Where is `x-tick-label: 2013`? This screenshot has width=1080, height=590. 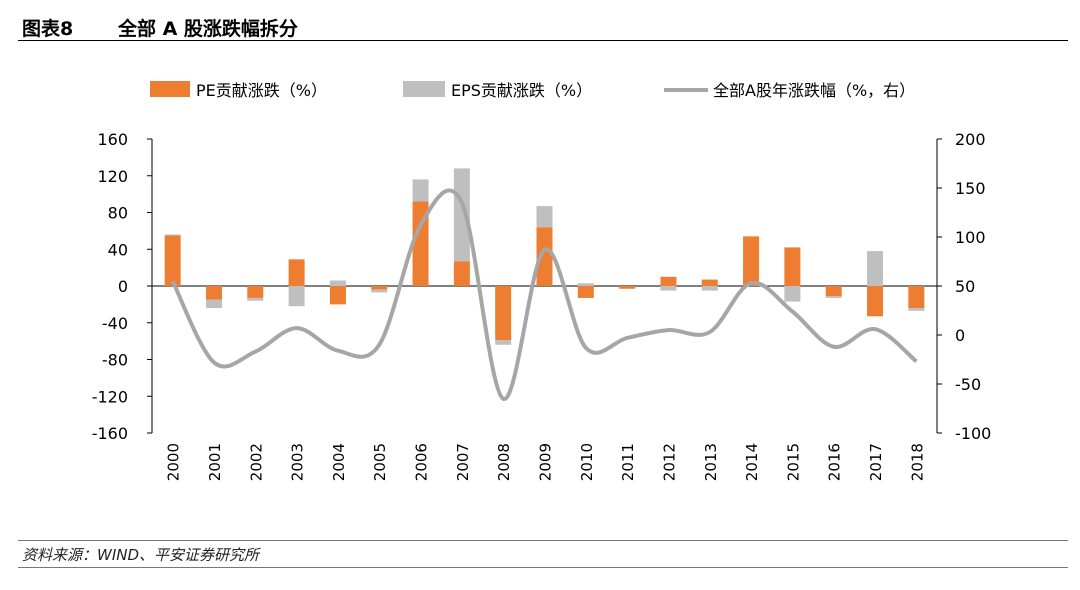 x-tick-label: 2013 is located at coordinates (711, 462).